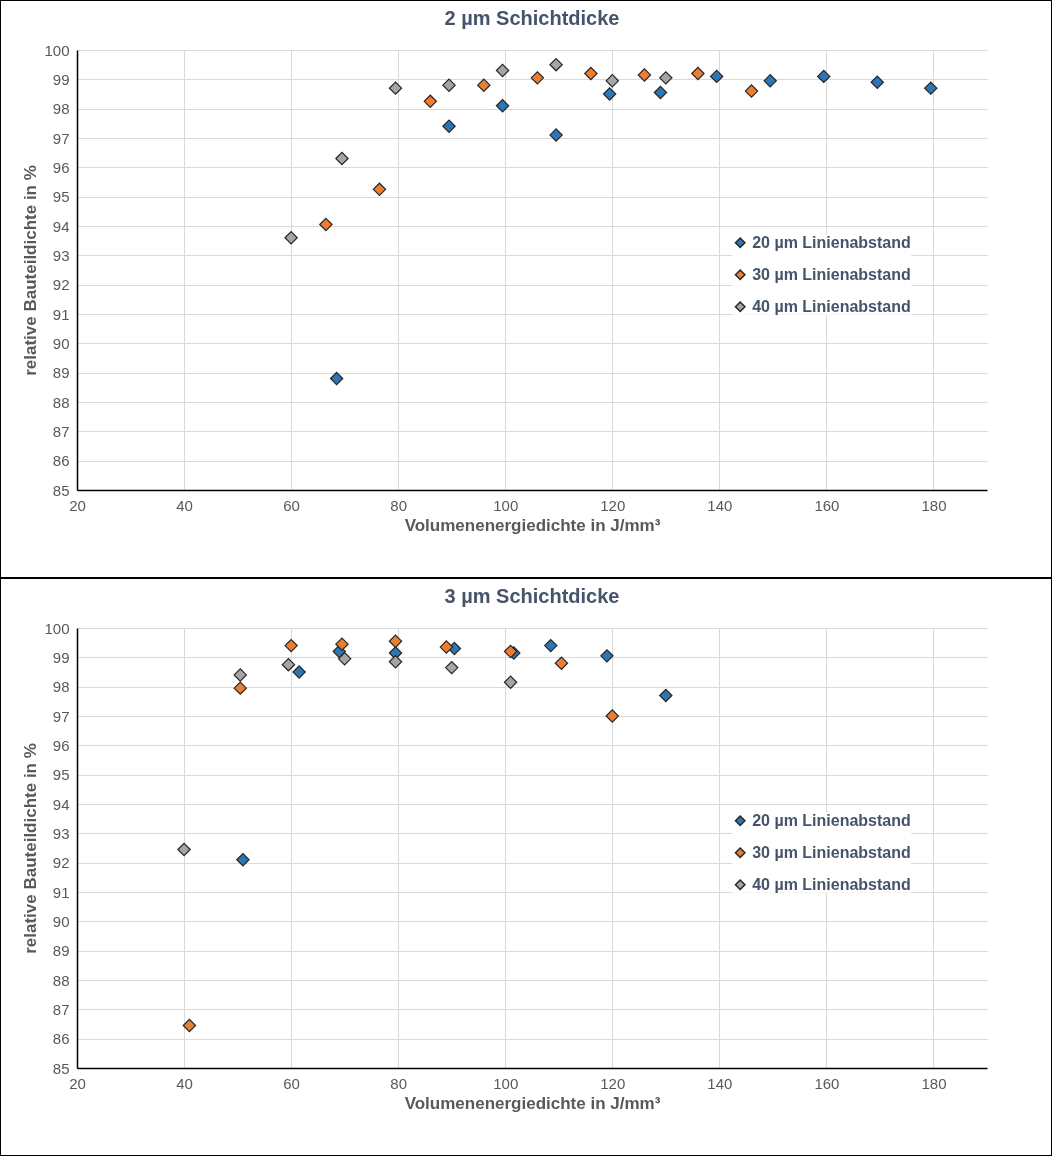  What do you see at coordinates (831, 820) in the screenshot?
I see `legend-label: 20 µm Linienabstand` at bounding box center [831, 820].